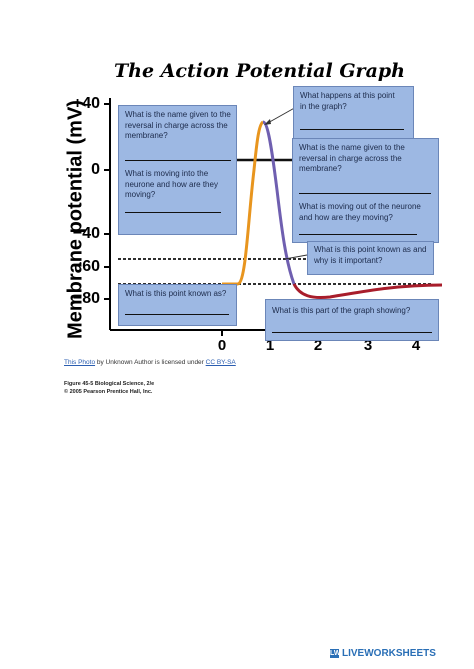 This screenshot has height=669, width=474. What do you see at coordinates (416, 345) in the screenshot?
I see `x-tick-label: 4` at bounding box center [416, 345].